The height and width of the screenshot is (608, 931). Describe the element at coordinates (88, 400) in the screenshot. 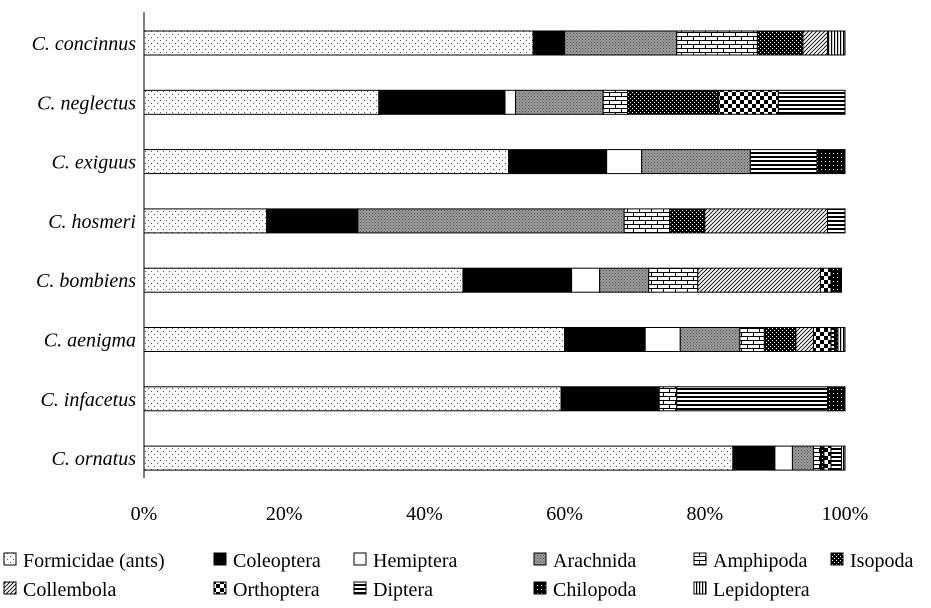

I see `category-label: C. infacetus` at that location.